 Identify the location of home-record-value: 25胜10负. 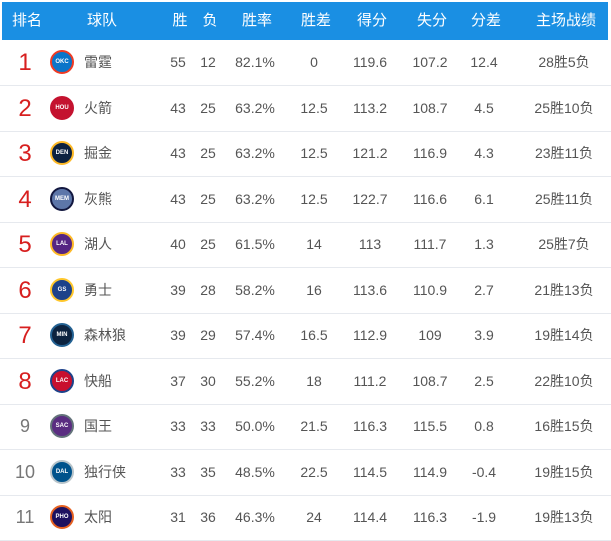
(564, 107).